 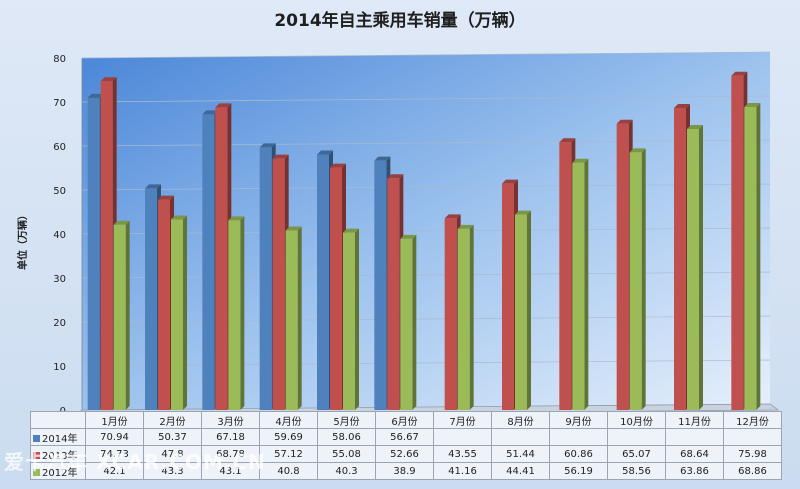 I want to click on category-label: 10月份, so click(x=636, y=420).